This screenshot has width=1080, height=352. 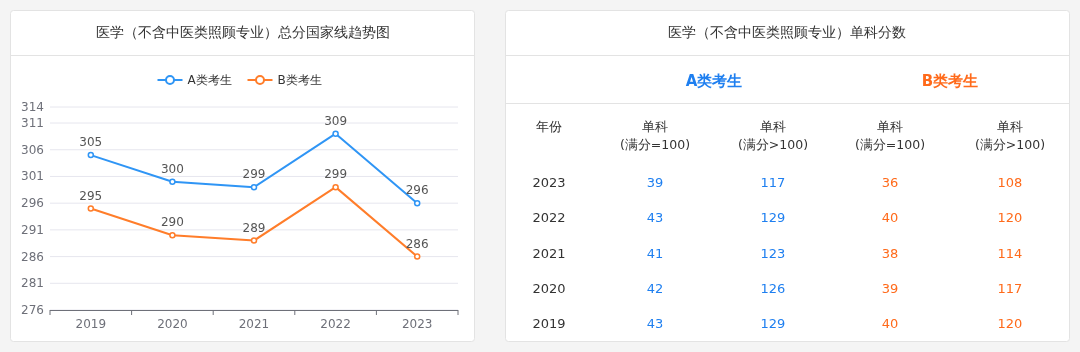 What do you see at coordinates (773, 288) in the screenshot?
I see `data-label: 126` at bounding box center [773, 288].